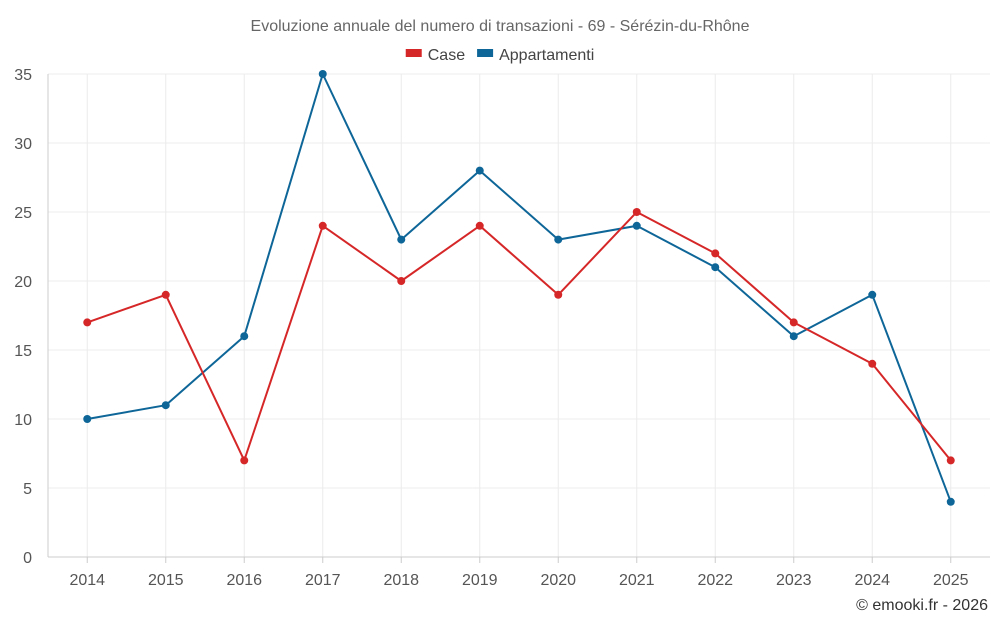 The image size is (1000, 630). I want to click on x-tick-label: 2017, so click(323, 580).